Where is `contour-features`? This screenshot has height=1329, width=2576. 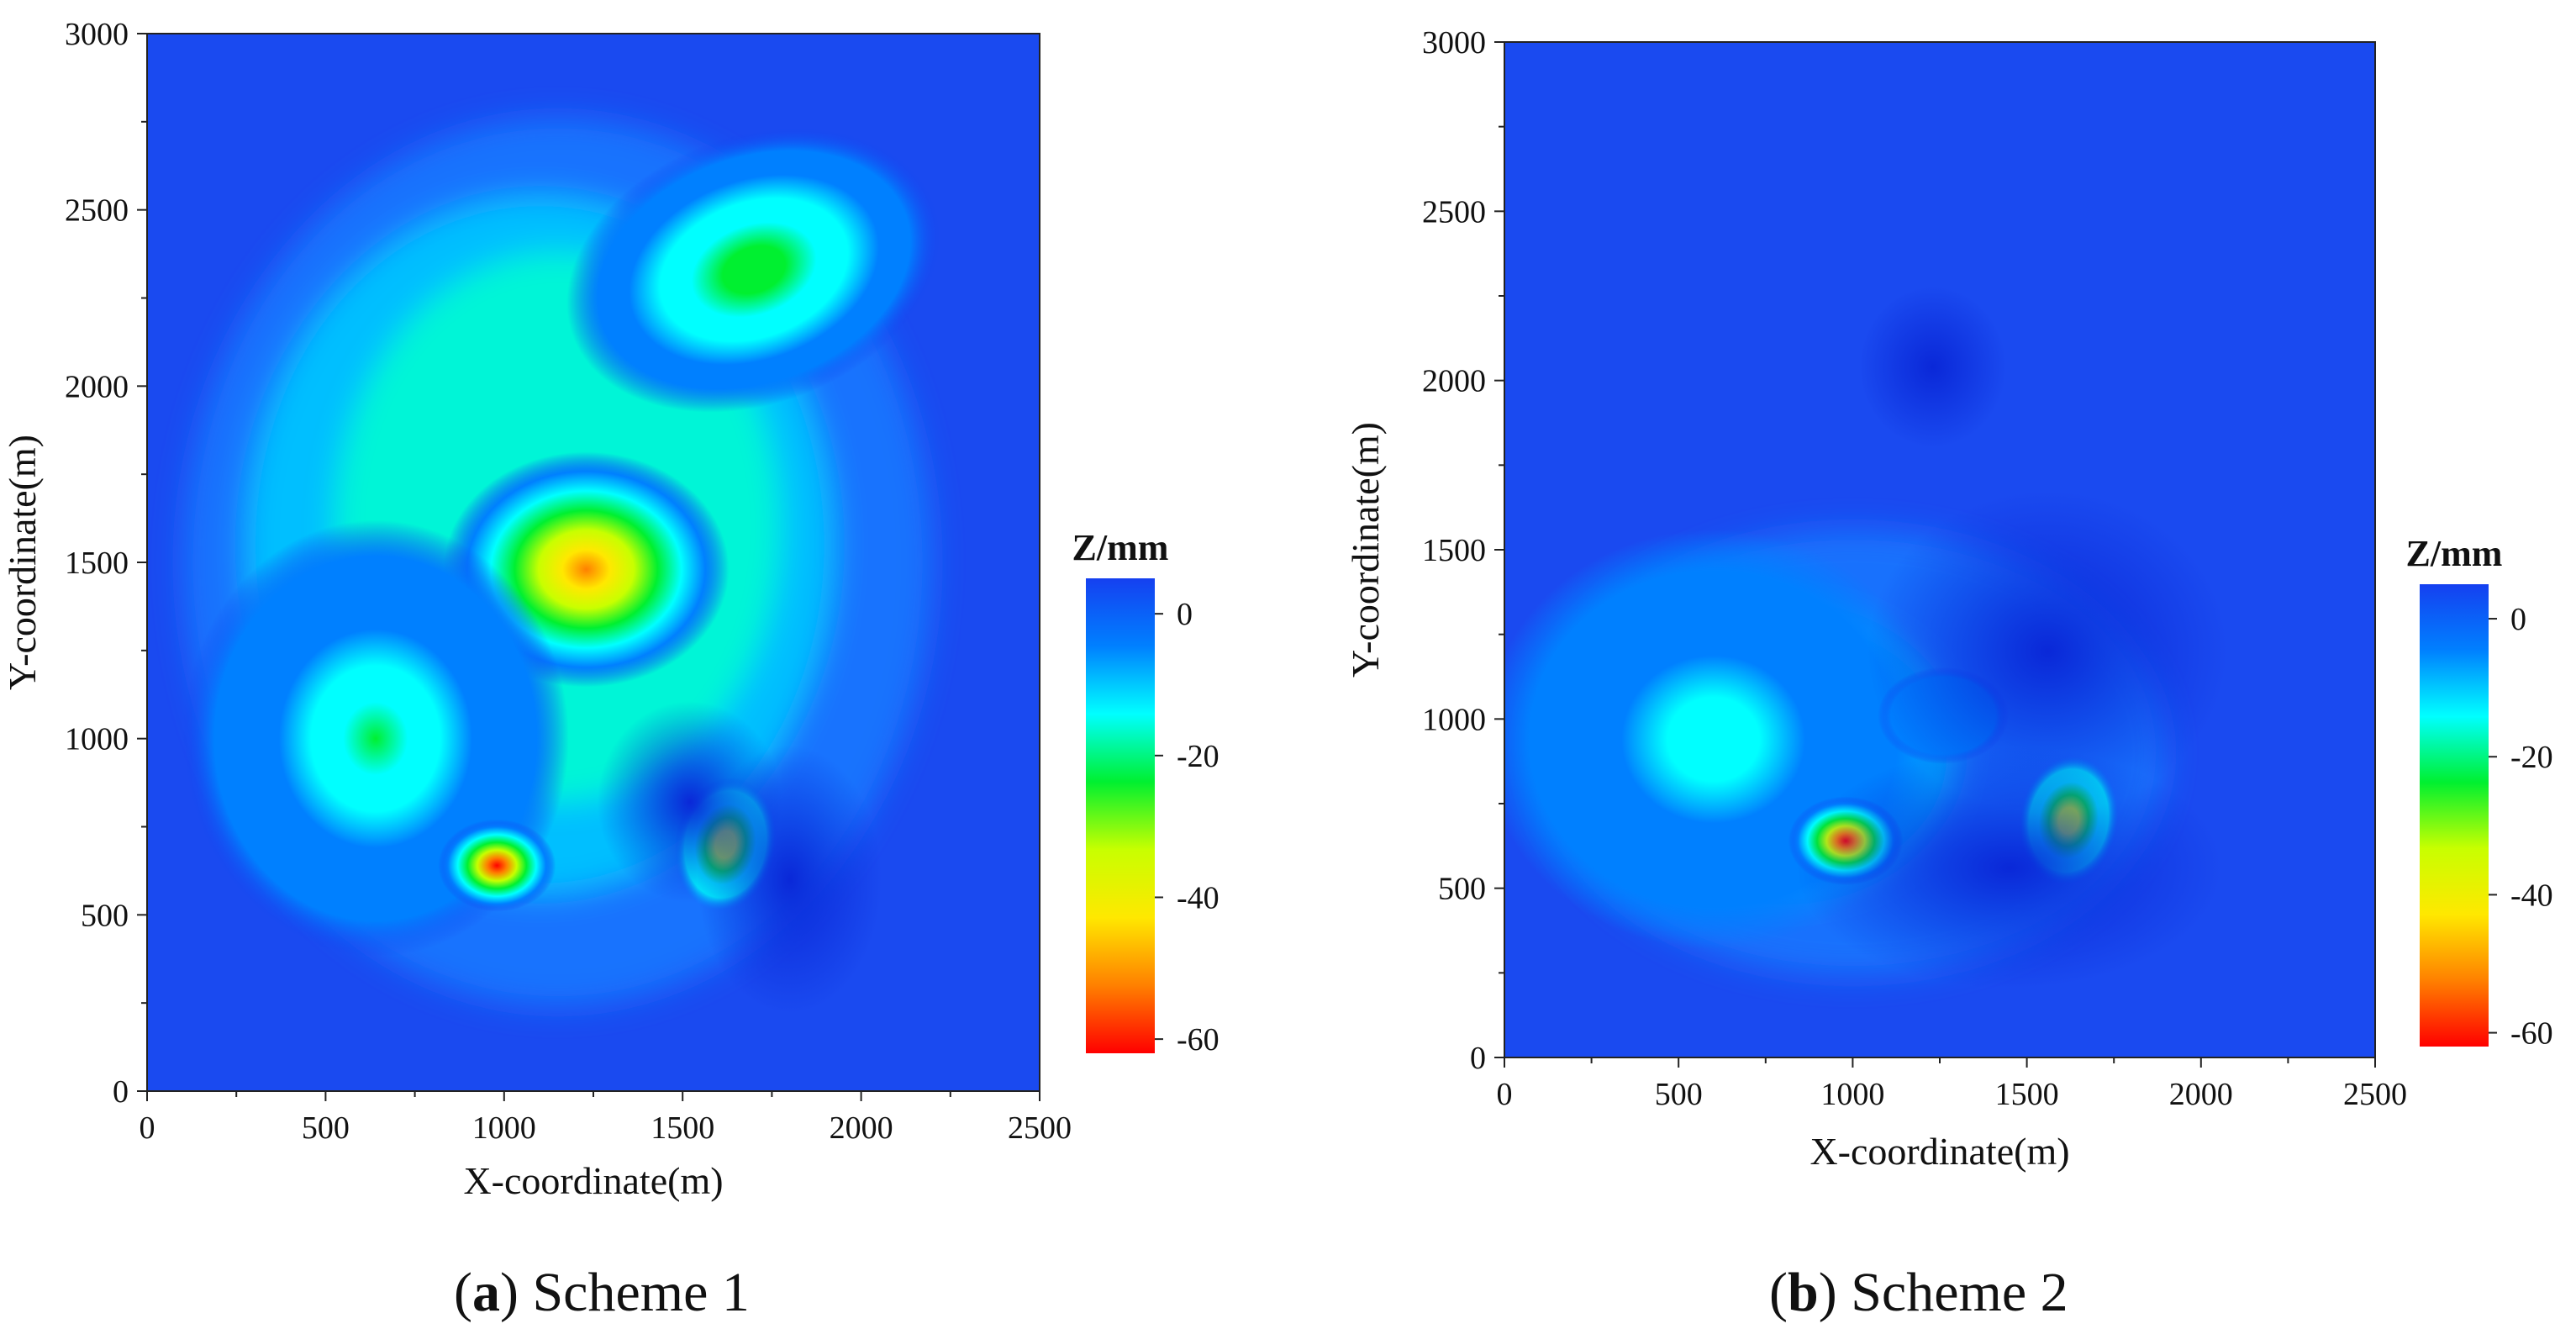 contour-features is located at coordinates (1866, 637).